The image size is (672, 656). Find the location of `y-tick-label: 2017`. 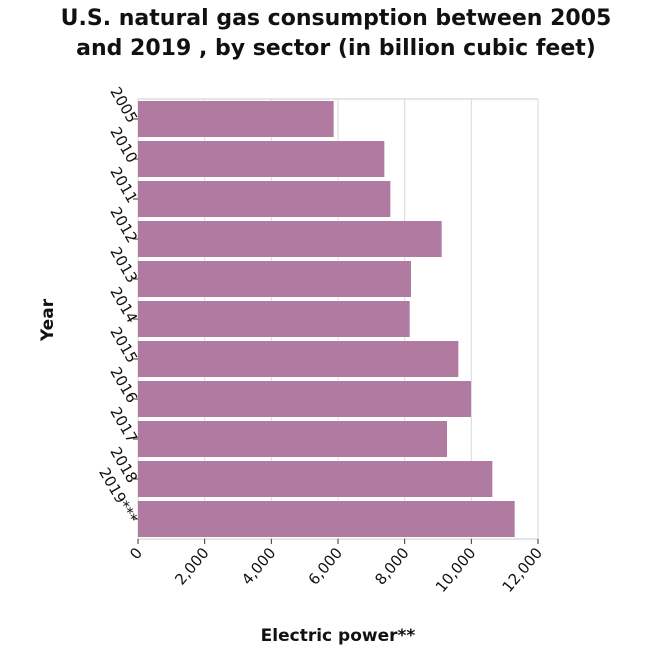

y-tick-label: 2017 is located at coordinates (123, 425).